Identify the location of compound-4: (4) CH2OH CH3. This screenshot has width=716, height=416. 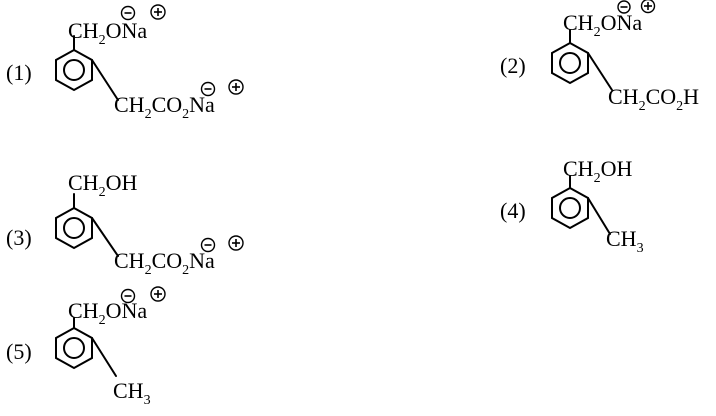
(572, 206).